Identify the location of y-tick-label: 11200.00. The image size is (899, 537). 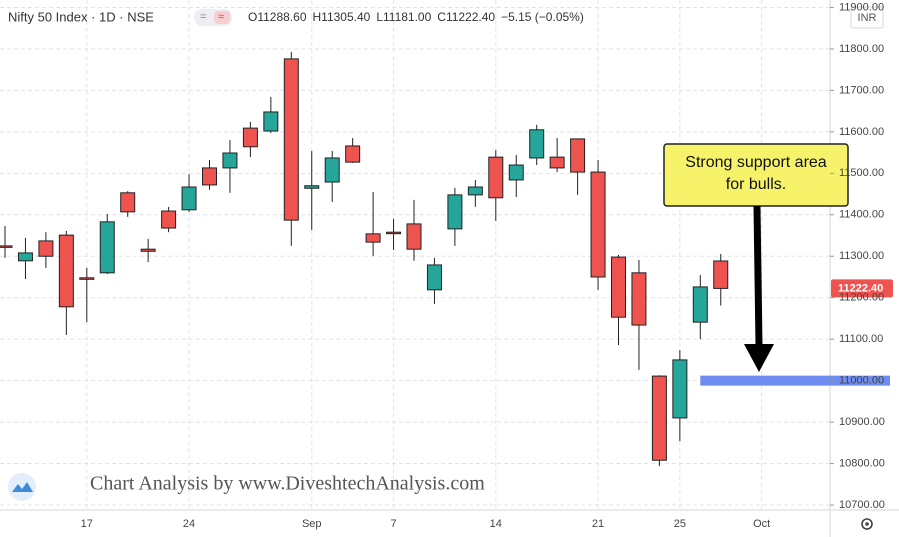
(861, 298).